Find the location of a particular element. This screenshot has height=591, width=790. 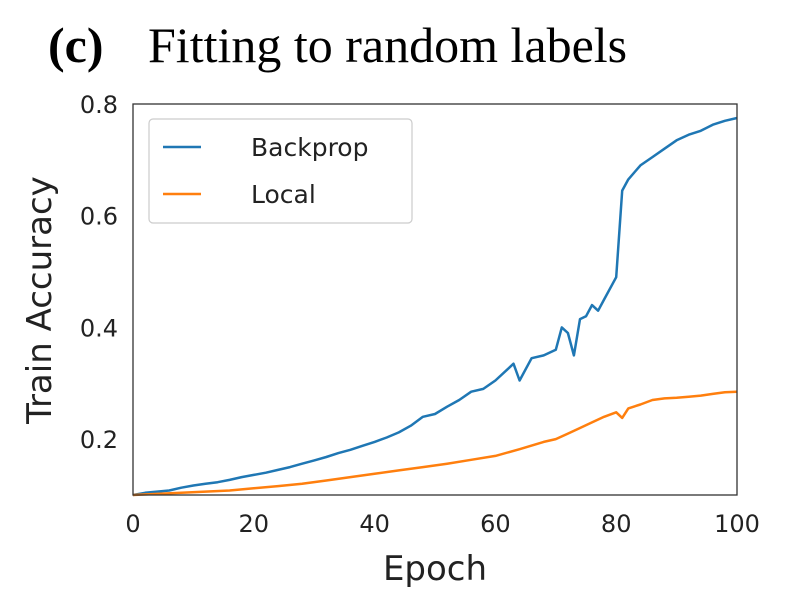

legend-box is located at coordinates (280, 171).